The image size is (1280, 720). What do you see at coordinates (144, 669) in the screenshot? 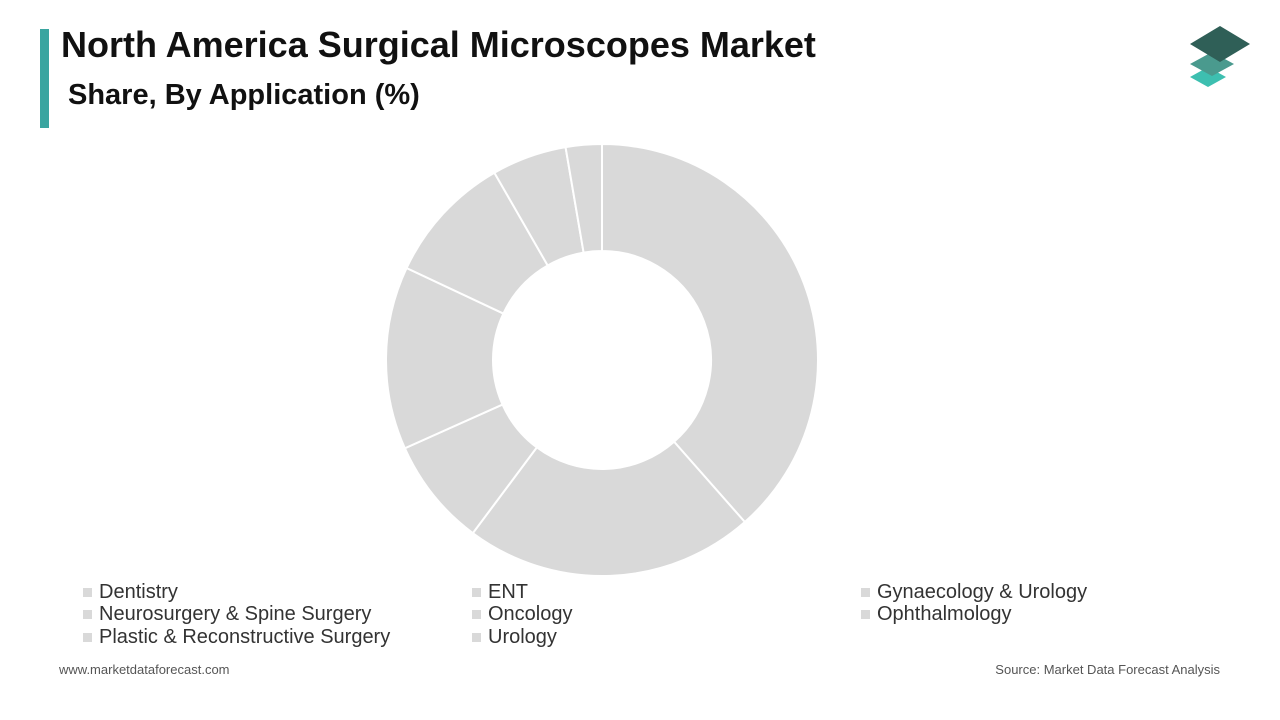
I see `website-label: www.marketdataforecast.com` at bounding box center [144, 669].